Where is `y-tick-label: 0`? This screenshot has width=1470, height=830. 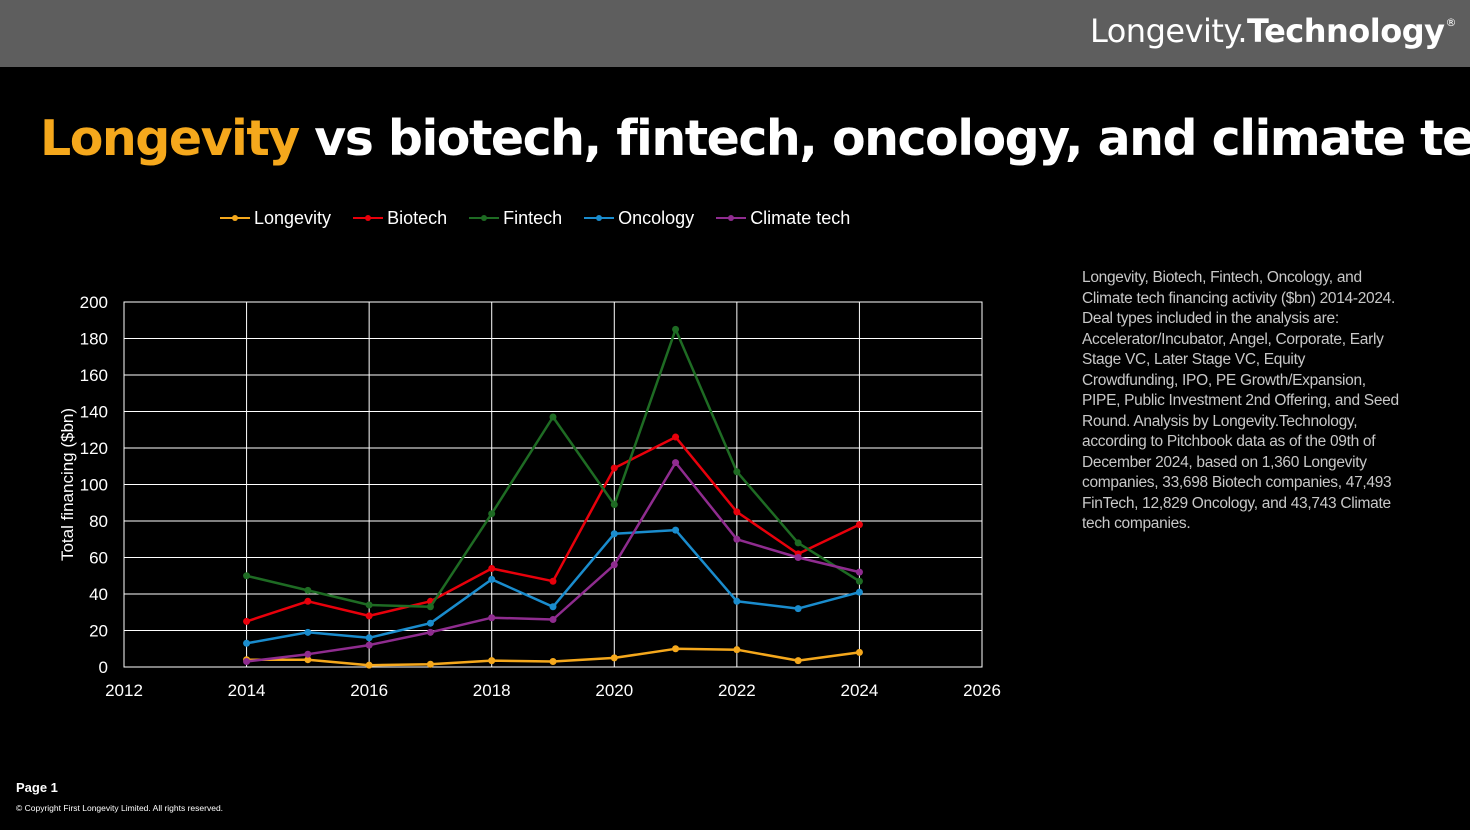
y-tick-label: 0 is located at coordinates (103, 667).